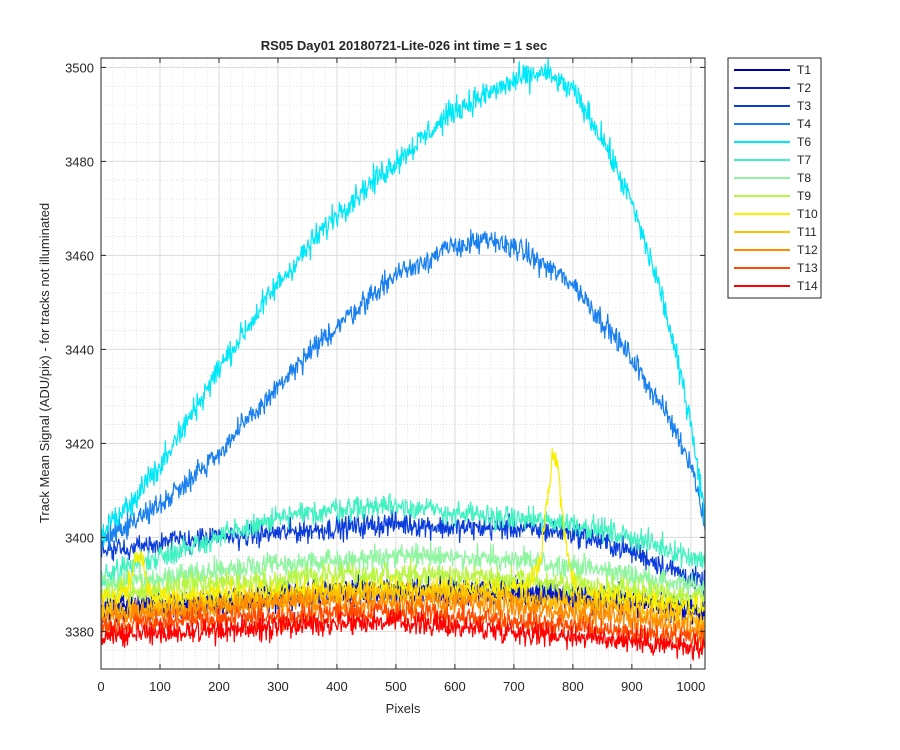 This screenshot has width=900, height=750. I want to click on legend-label-t13: T13, so click(807, 268).